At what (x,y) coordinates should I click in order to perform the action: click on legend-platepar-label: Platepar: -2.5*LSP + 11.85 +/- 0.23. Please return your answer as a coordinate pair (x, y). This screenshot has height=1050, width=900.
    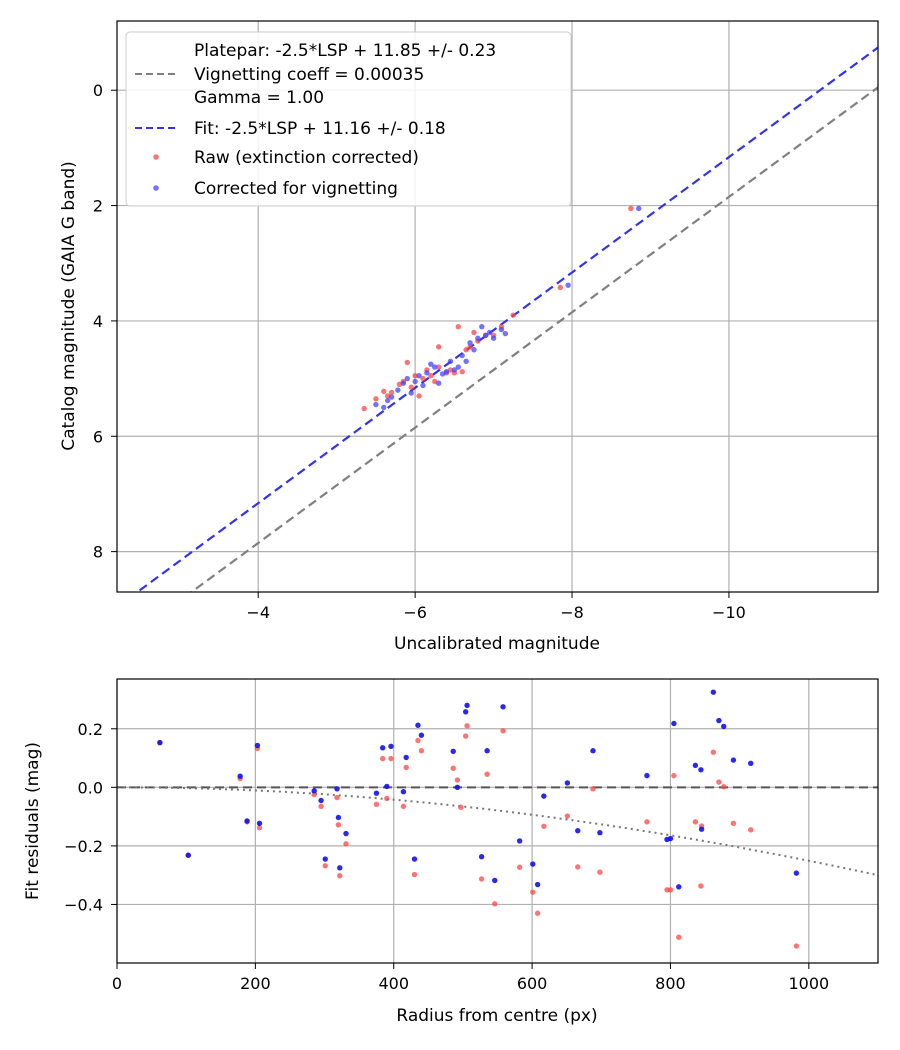
    Looking at the image, I should click on (345, 51).